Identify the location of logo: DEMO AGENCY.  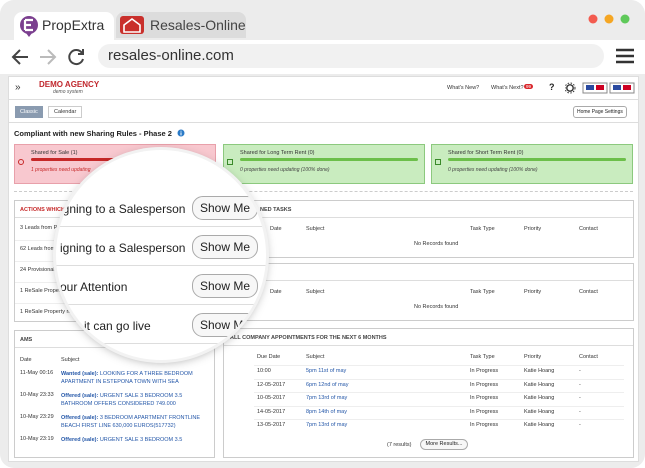
(69, 84).